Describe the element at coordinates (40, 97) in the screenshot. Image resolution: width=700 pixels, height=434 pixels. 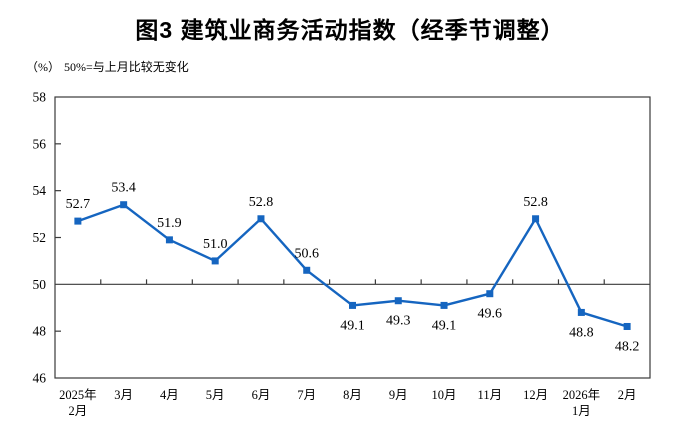
I see `y-axis-label: 58` at that location.